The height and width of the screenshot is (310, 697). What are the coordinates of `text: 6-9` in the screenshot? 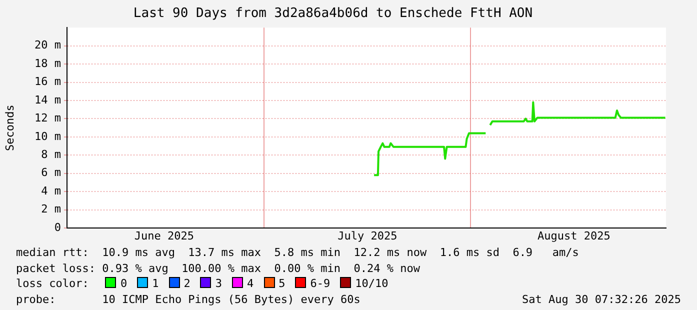 It's located at (320, 283).